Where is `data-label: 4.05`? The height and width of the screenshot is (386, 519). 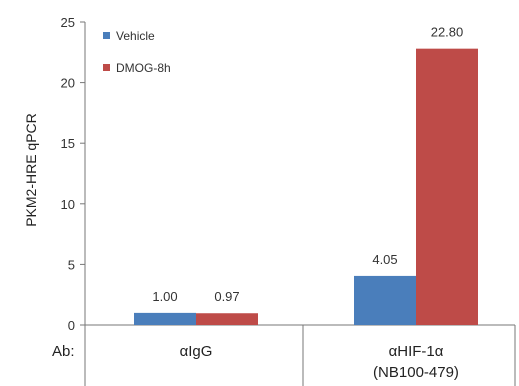 data-label: 4.05 is located at coordinates (384, 259).